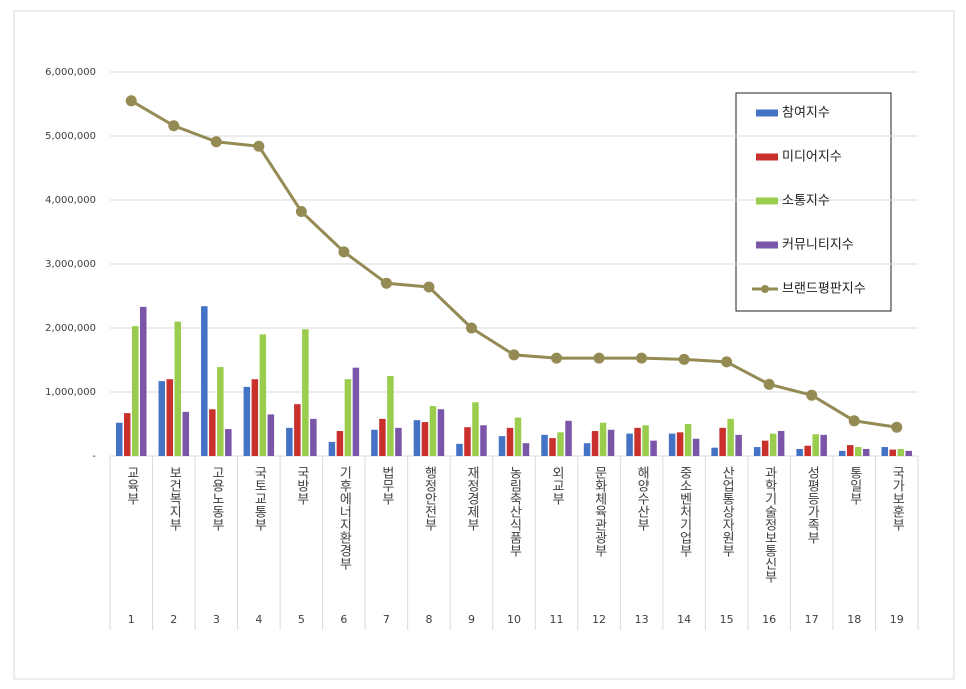  What do you see at coordinates (514, 511) in the screenshot?
I see `x-tick-label: 농림축산식품부` at bounding box center [514, 511].